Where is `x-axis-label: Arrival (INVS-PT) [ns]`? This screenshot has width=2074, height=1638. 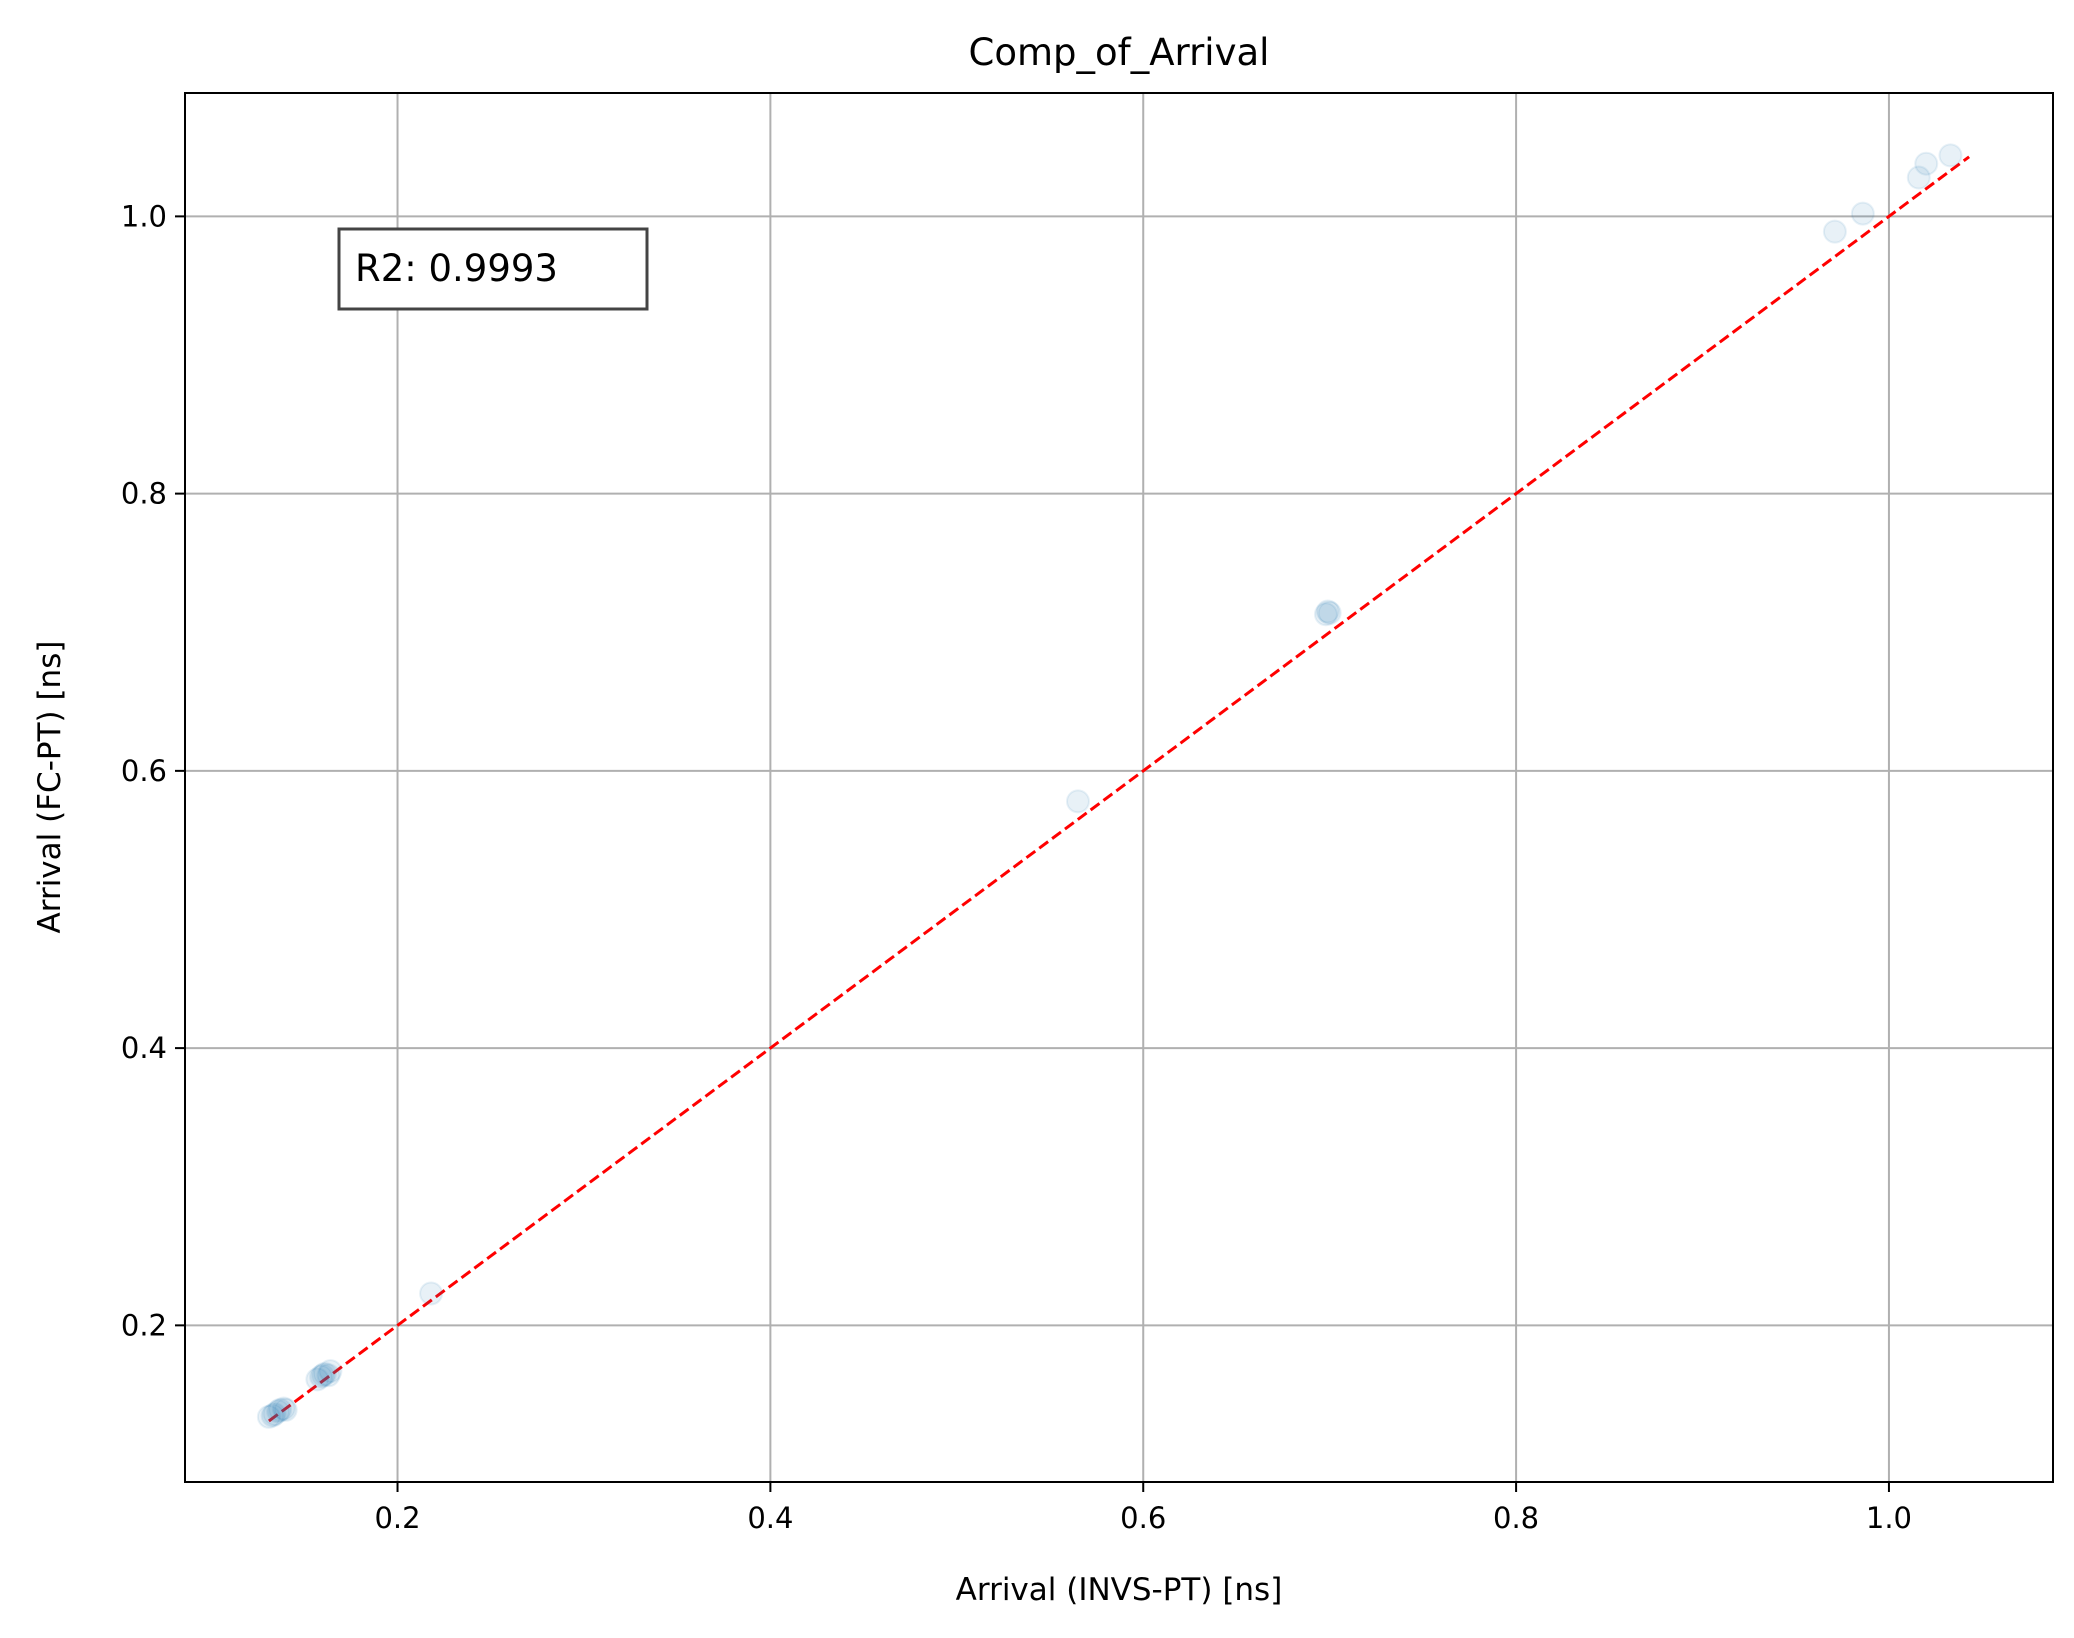
x-axis-label: Arrival (INVS-PT) [ns] is located at coordinates (1119, 1590).